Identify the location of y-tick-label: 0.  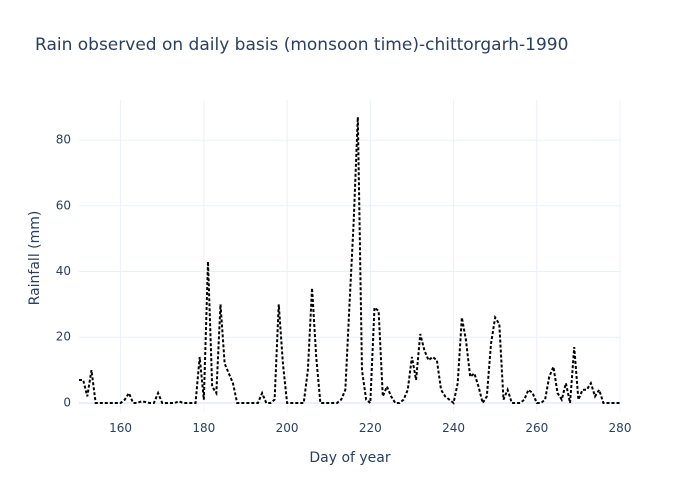
(67, 402).